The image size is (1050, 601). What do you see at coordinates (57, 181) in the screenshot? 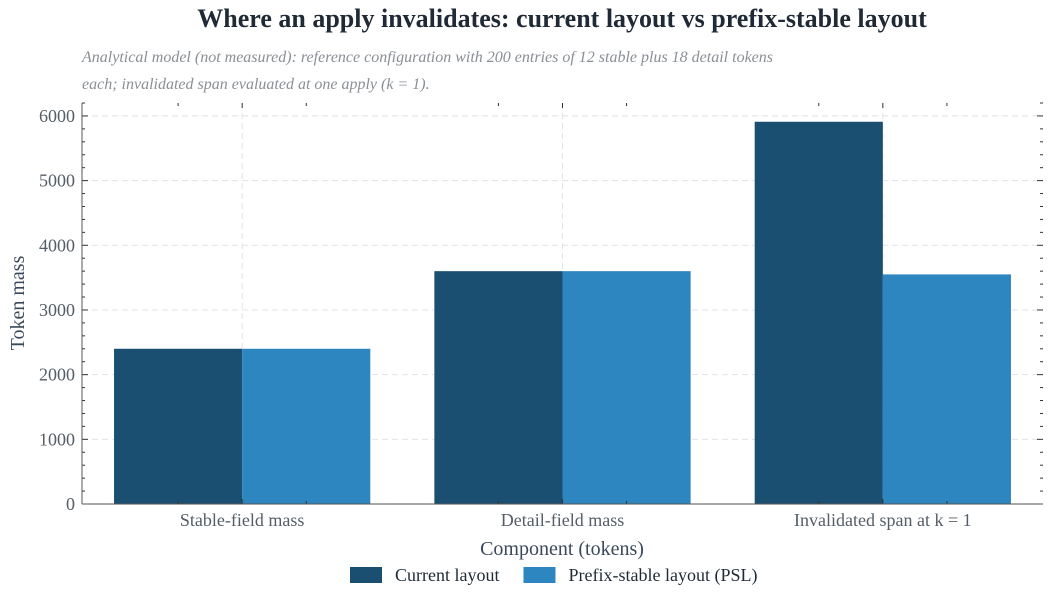
I see `y-tick-label: 5000` at bounding box center [57, 181].